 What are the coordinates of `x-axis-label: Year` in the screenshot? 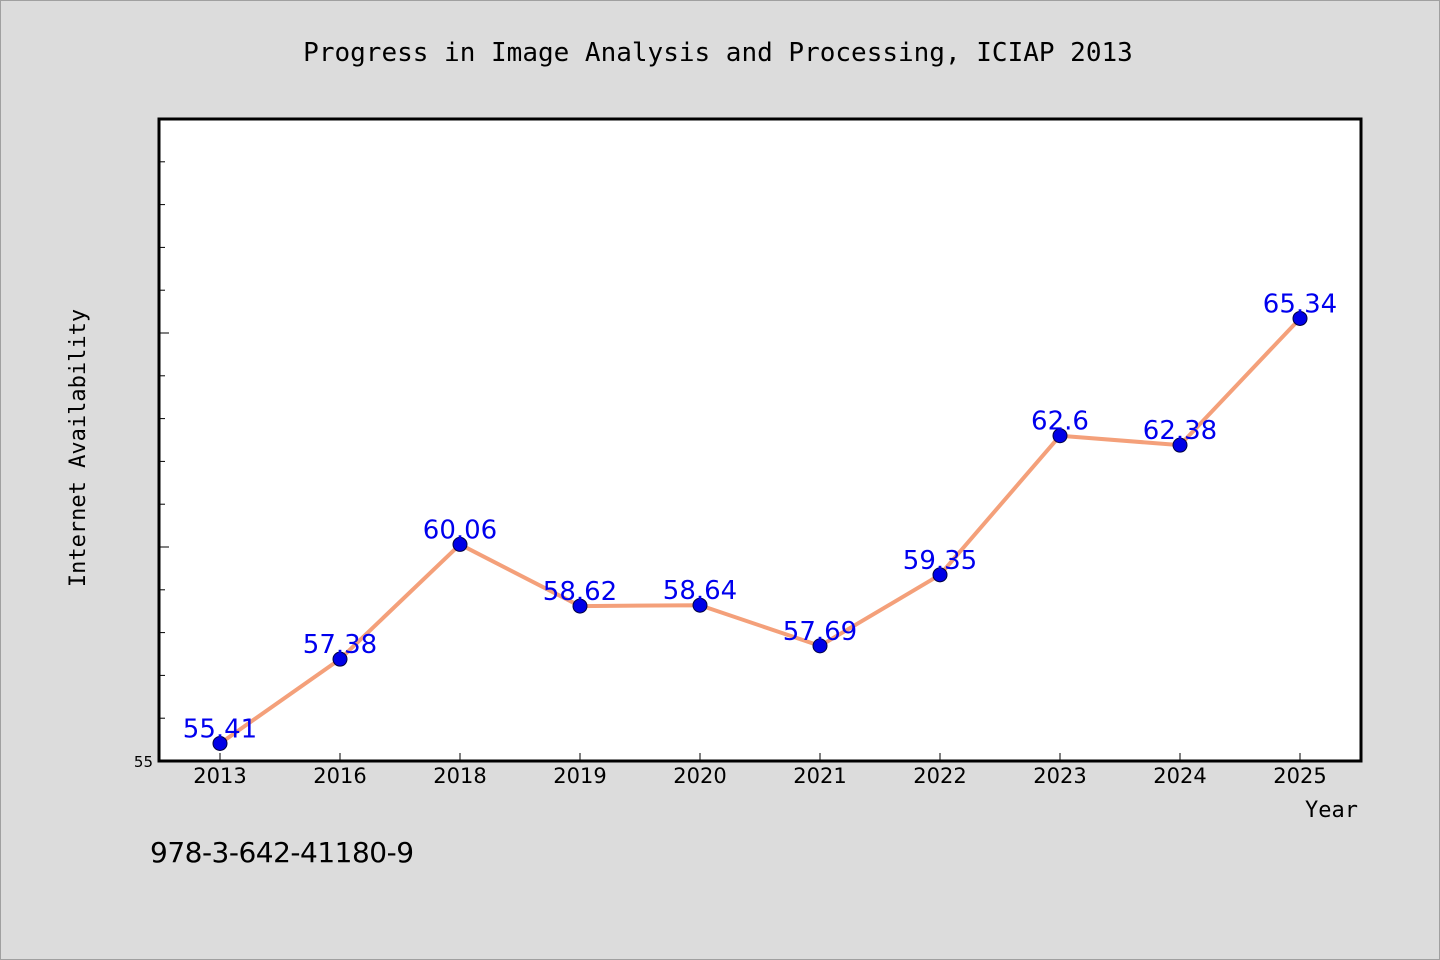 It's located at (1331, 810).